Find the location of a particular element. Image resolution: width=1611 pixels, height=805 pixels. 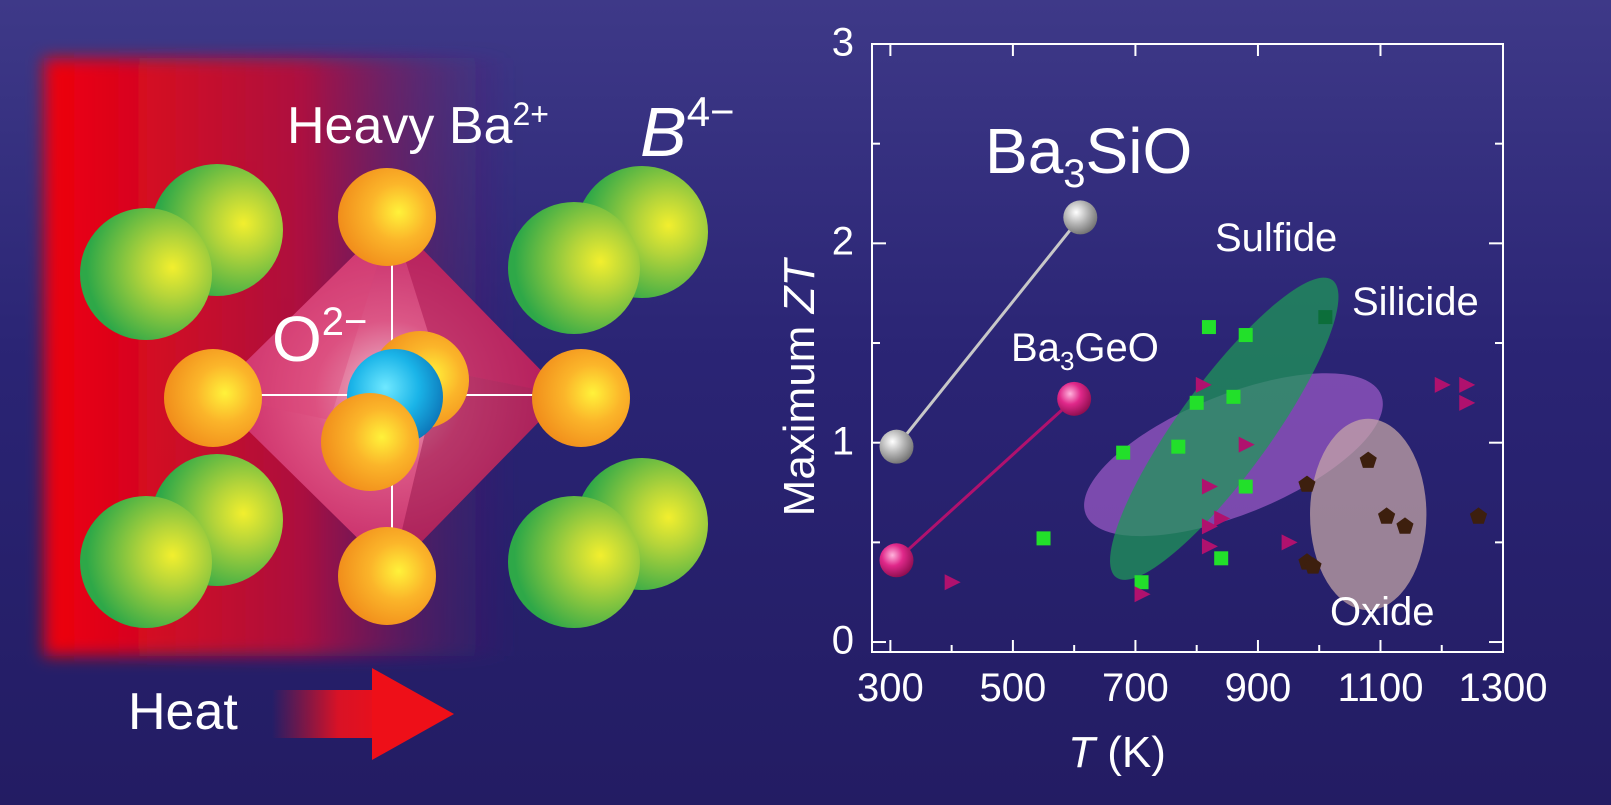

region-label-silicide: Silicide is located at coordinates (1415, 302).